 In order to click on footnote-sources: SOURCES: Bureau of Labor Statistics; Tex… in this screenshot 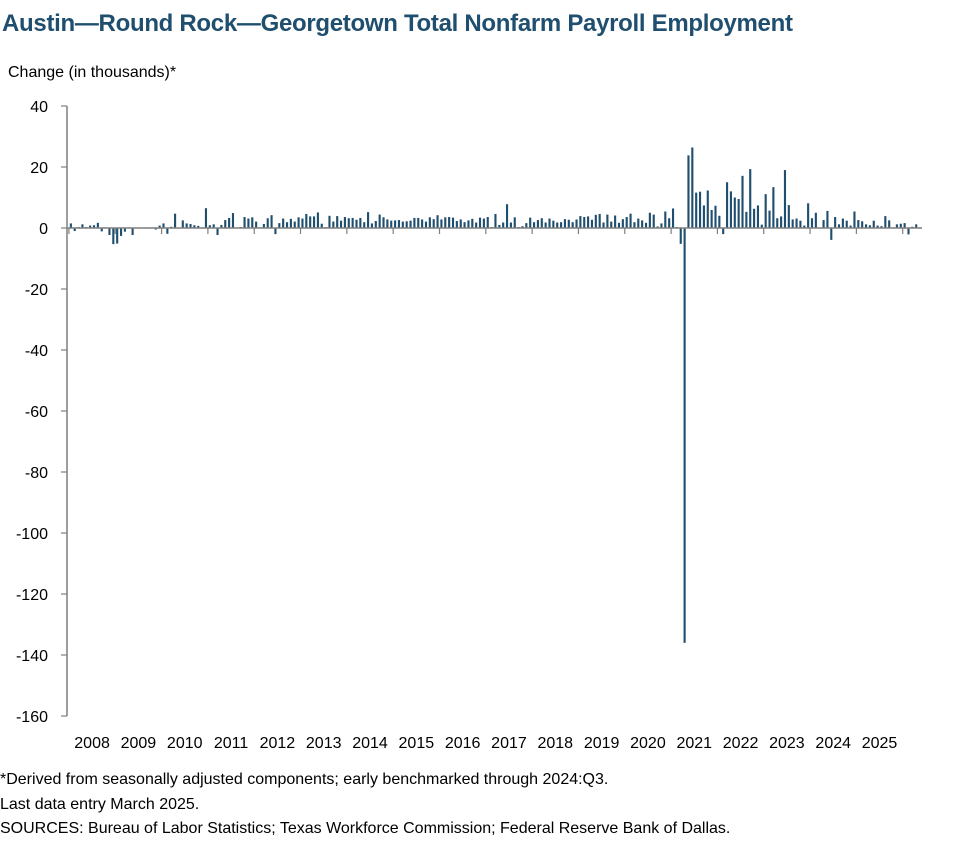, I will do `click(365, 828)`.